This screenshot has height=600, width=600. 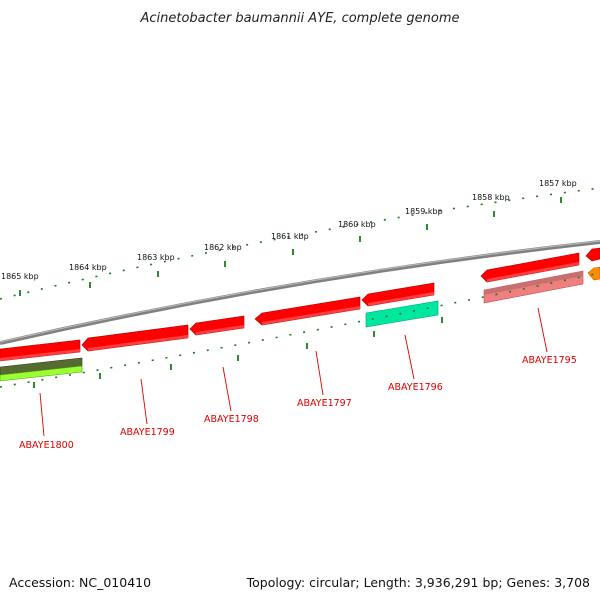 What do you see at coordinates (238, 352) in the screenshot?
I see `lower-major-ticks` at bounding box center [238, 352].